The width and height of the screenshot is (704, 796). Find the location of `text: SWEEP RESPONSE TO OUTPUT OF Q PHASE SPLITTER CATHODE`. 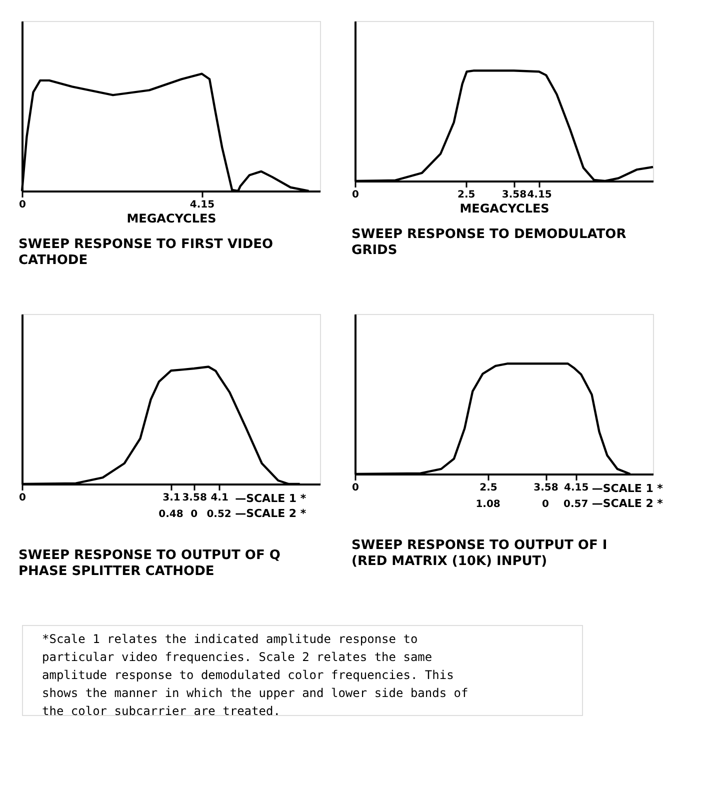

text: SWEEP RESPONSE TO OUTPUT OF Q PHASE SPLITTER CATHODE is located at coordinates (149, 563).